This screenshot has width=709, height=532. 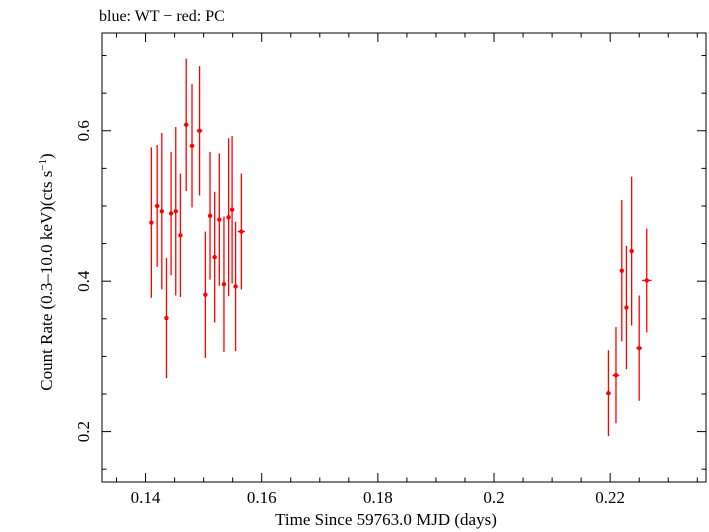 I want to click on y-axis-label-superscript: −1, so click(x=43, y=165).